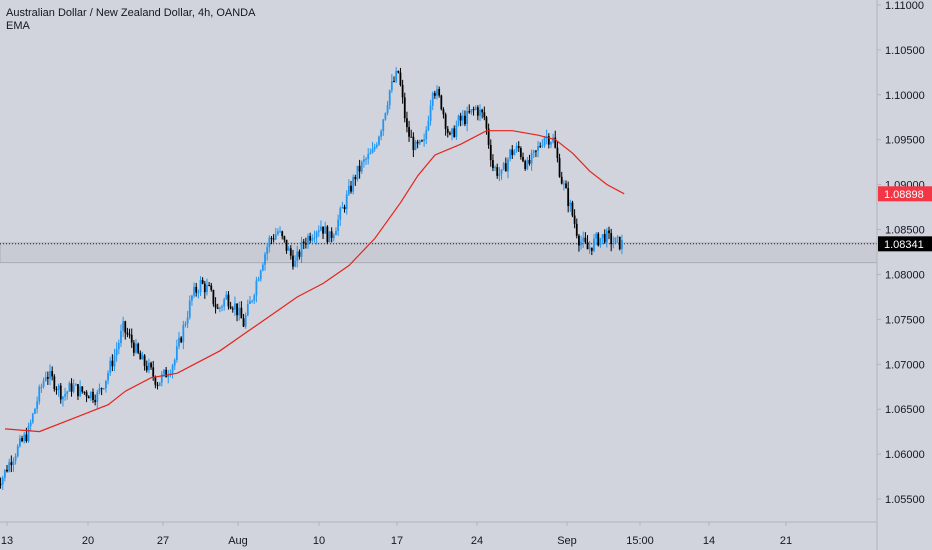 The width and height of the screenshot is (932, 550). What do you see at coordinates (904, 195) in the screenshot?
I see `ema-price-badge-label: 1.08898` at bounding box center [904, 195].